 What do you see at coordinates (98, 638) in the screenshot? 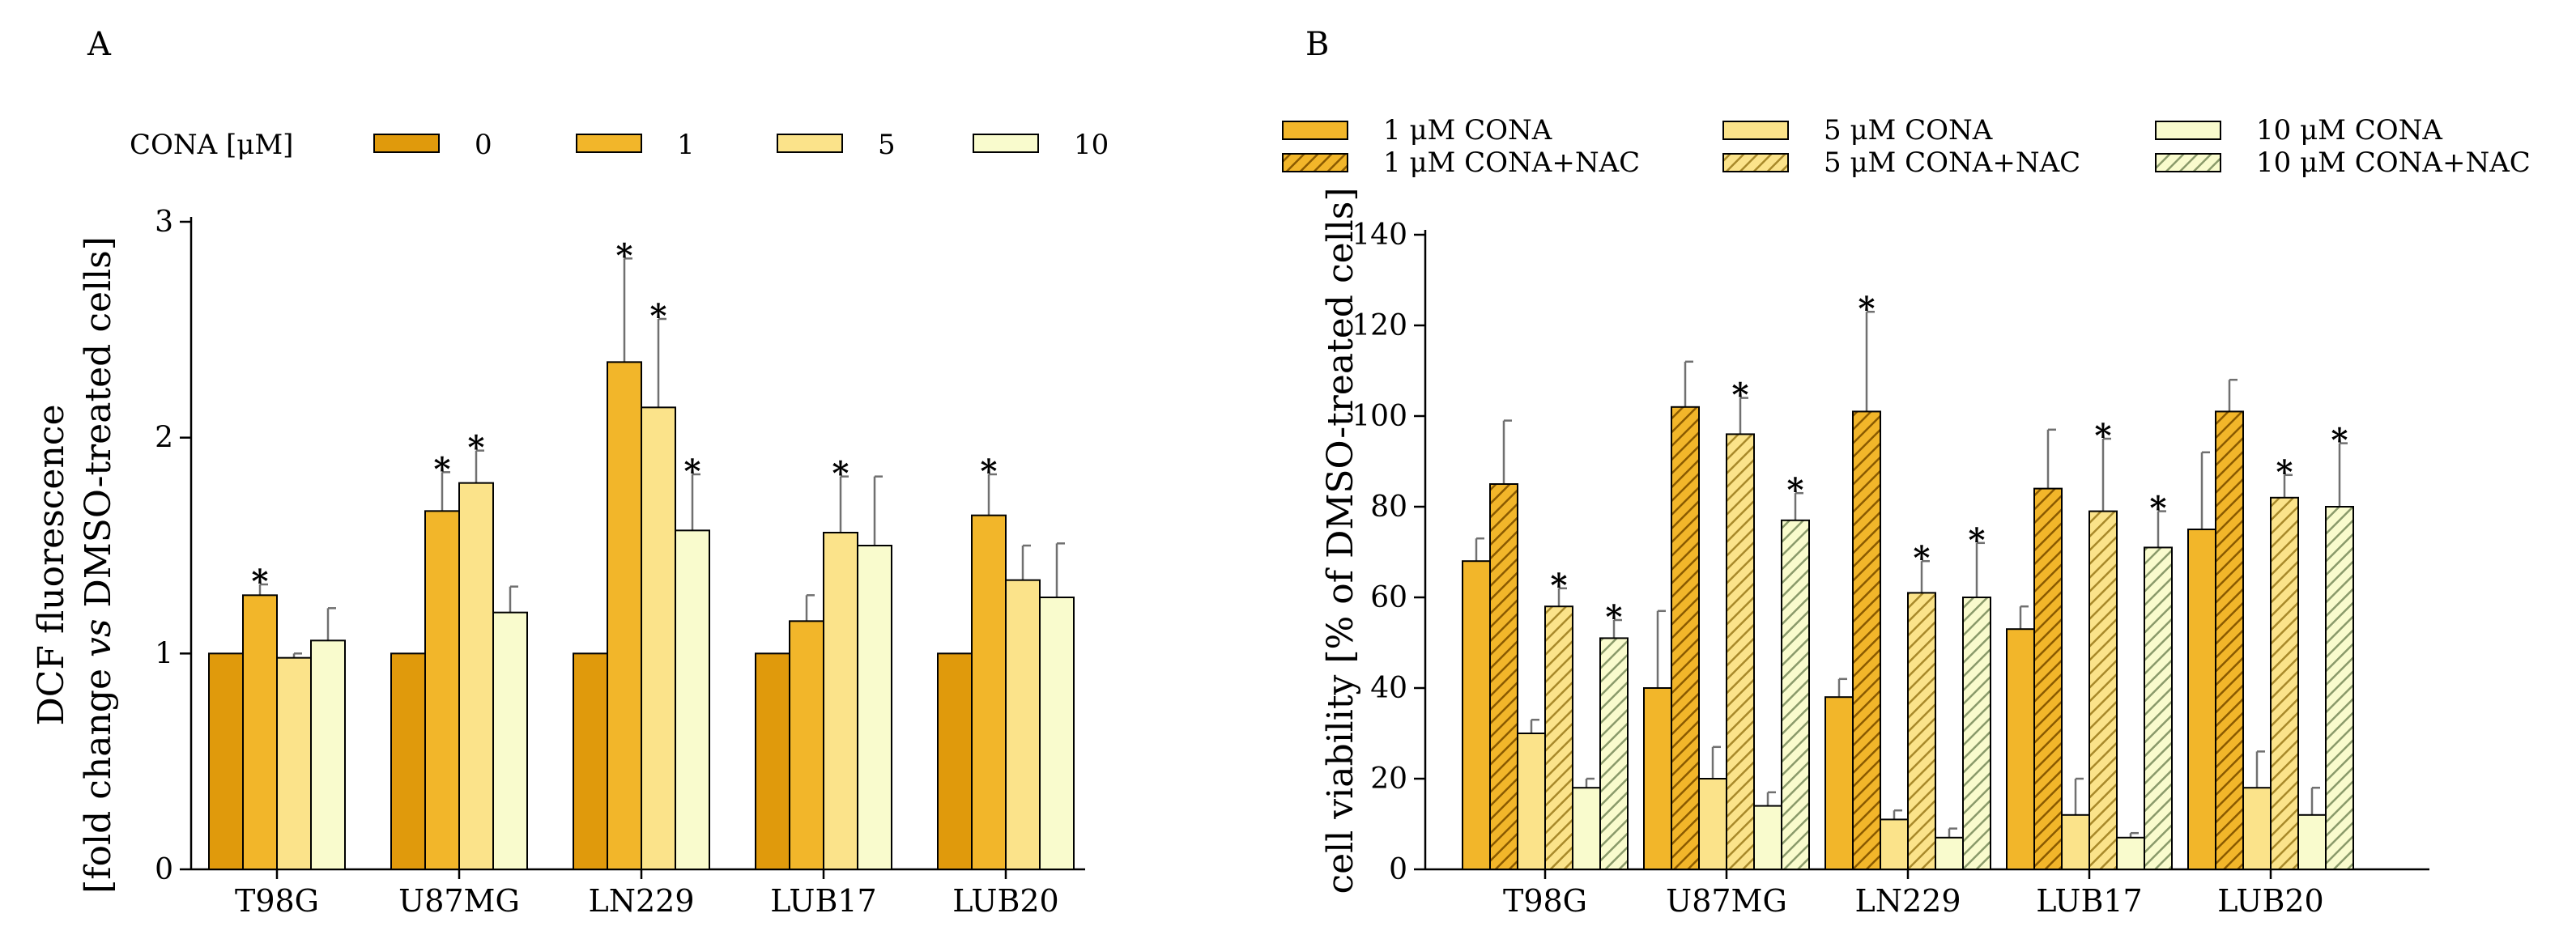
I see `ylabel-part-2: vs` at bounding box center [98, 638].